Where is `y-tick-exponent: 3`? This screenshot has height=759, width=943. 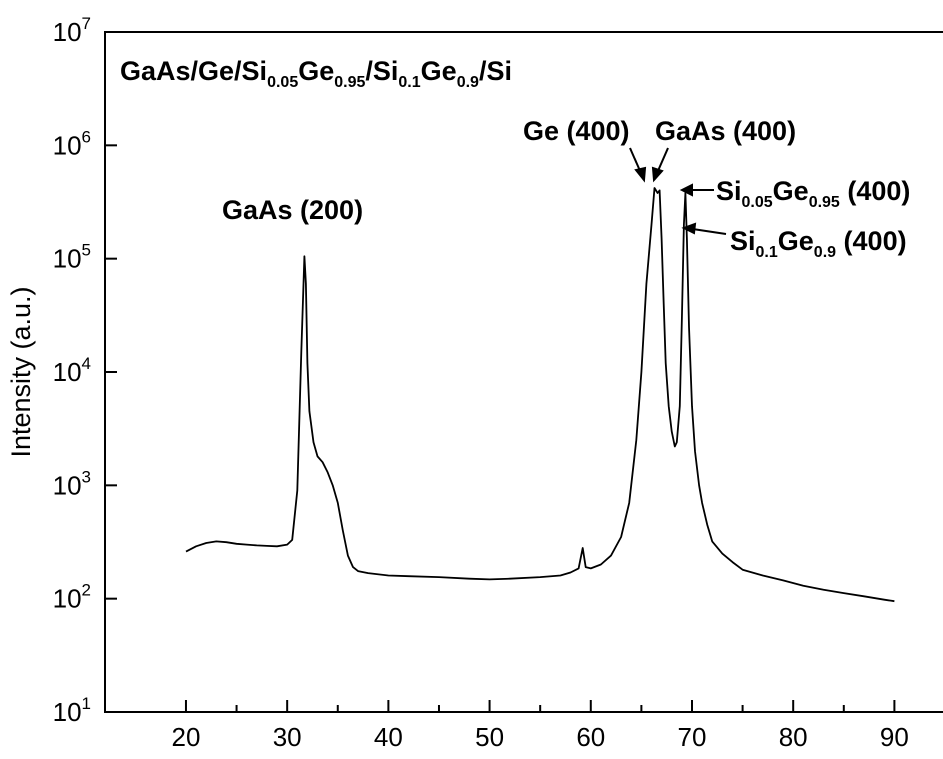
y-tick-exponent: 3 is located at coordinates (86, 476).